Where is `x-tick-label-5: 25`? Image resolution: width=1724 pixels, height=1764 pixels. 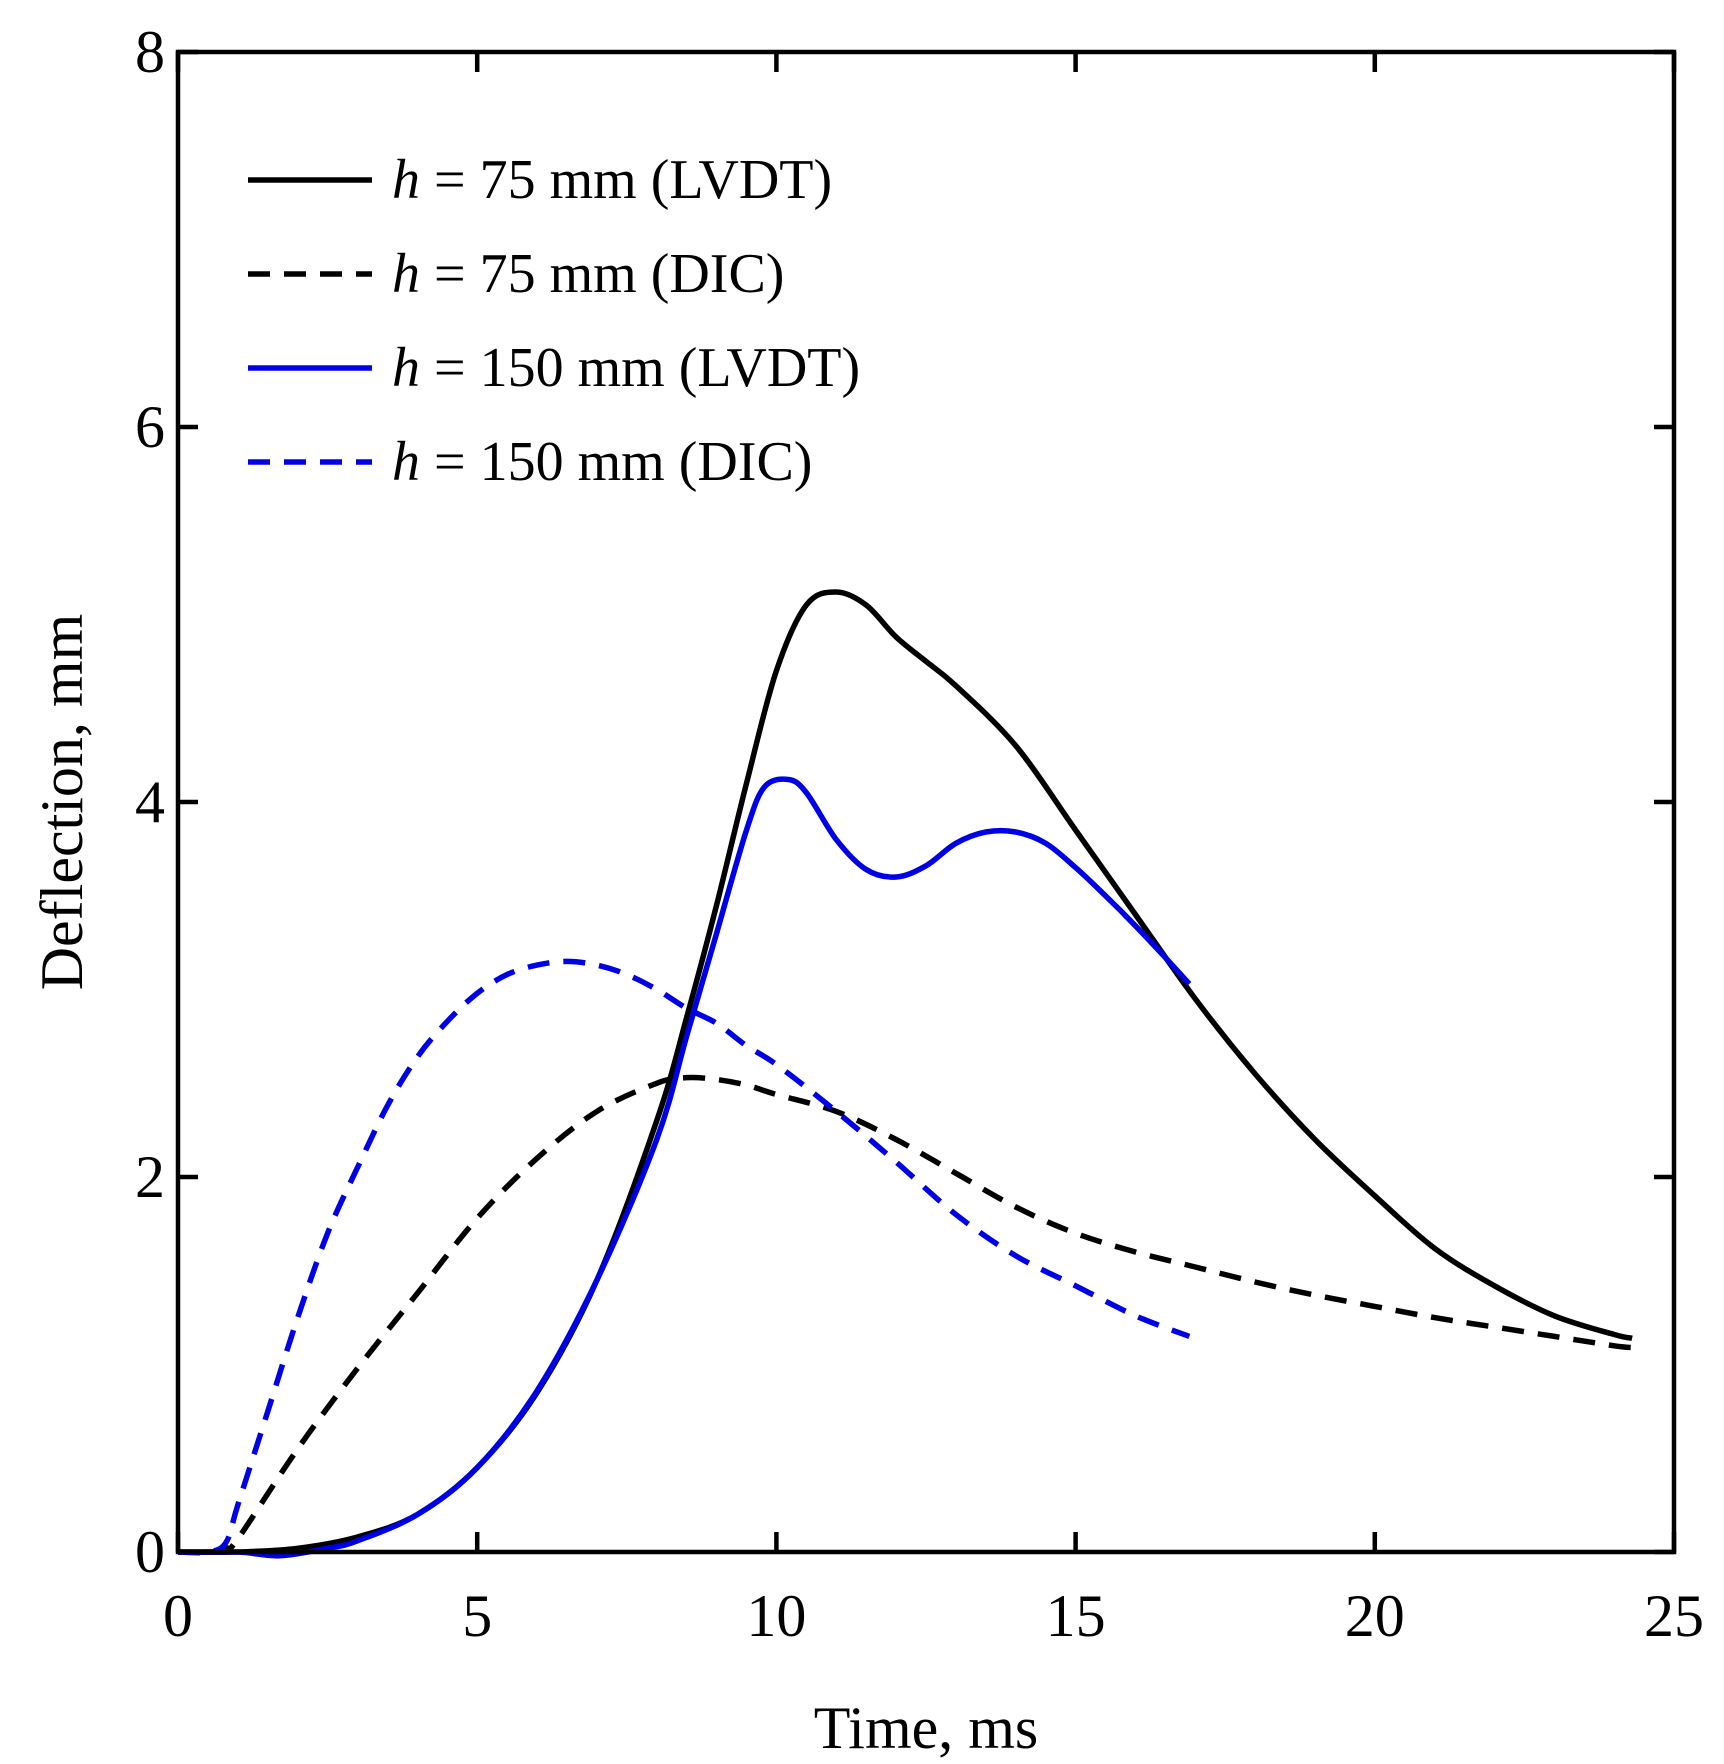 x-tick-label-5: 25 is located at coordinates (1674, 1616).